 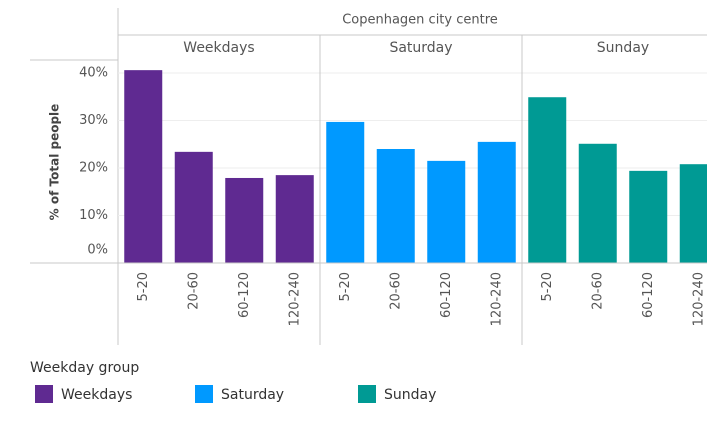 What do you see at coordinates (420, 20) in the screenshot?
I see `chart-title: Copenhagen city centre` at bounding box center [420, 20].